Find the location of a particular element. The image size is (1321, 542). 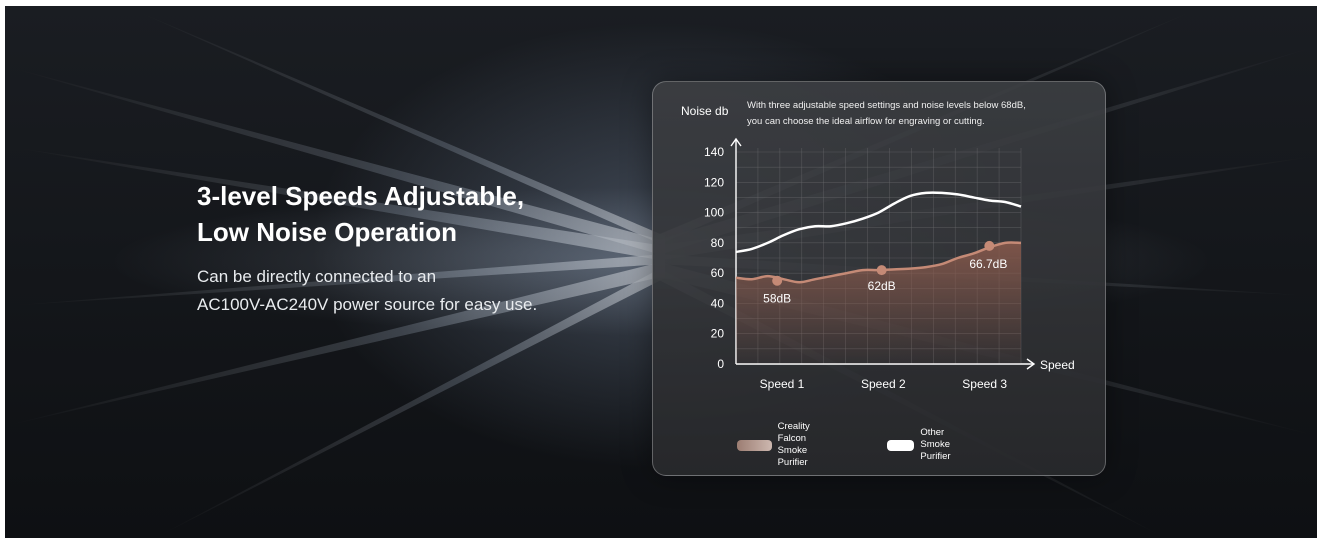

legend-label-falcon: Creality Falcon Smoke Purifier is located at coordinates (801, 445).